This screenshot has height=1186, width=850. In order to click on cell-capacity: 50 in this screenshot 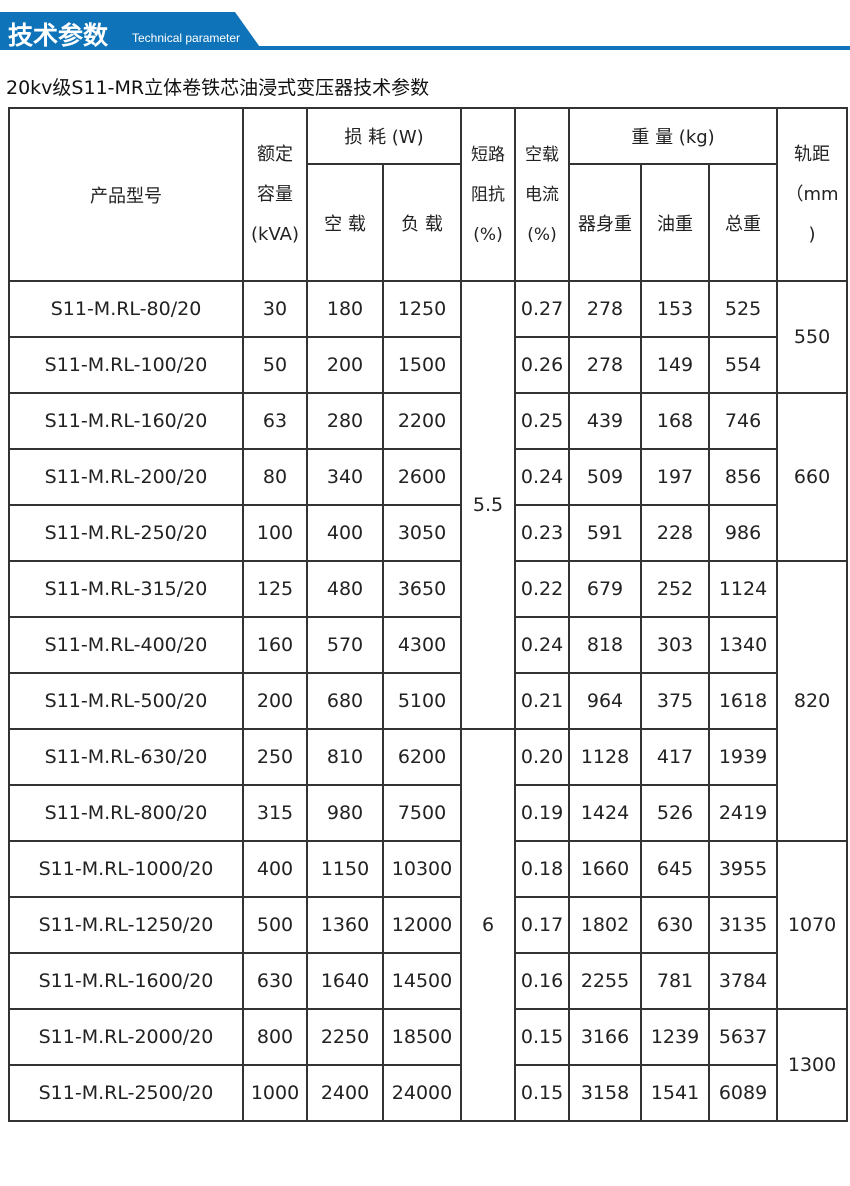, I will do `click(275, 365)`.